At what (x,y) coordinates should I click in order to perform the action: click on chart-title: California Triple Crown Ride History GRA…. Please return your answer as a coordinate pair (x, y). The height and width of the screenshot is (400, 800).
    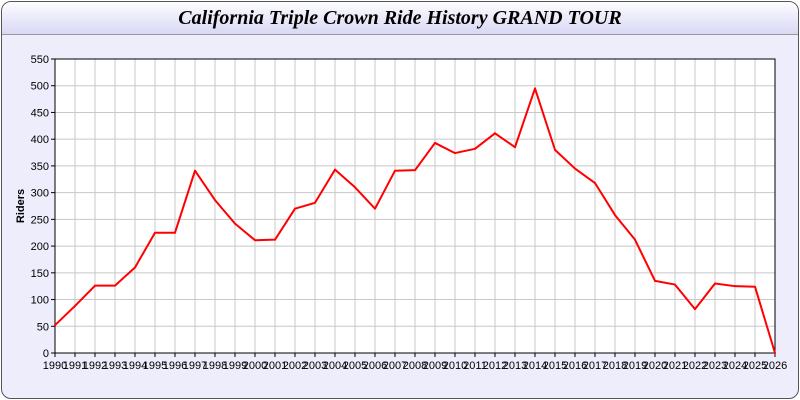
    Looking at the image, I should click on (400, 18).